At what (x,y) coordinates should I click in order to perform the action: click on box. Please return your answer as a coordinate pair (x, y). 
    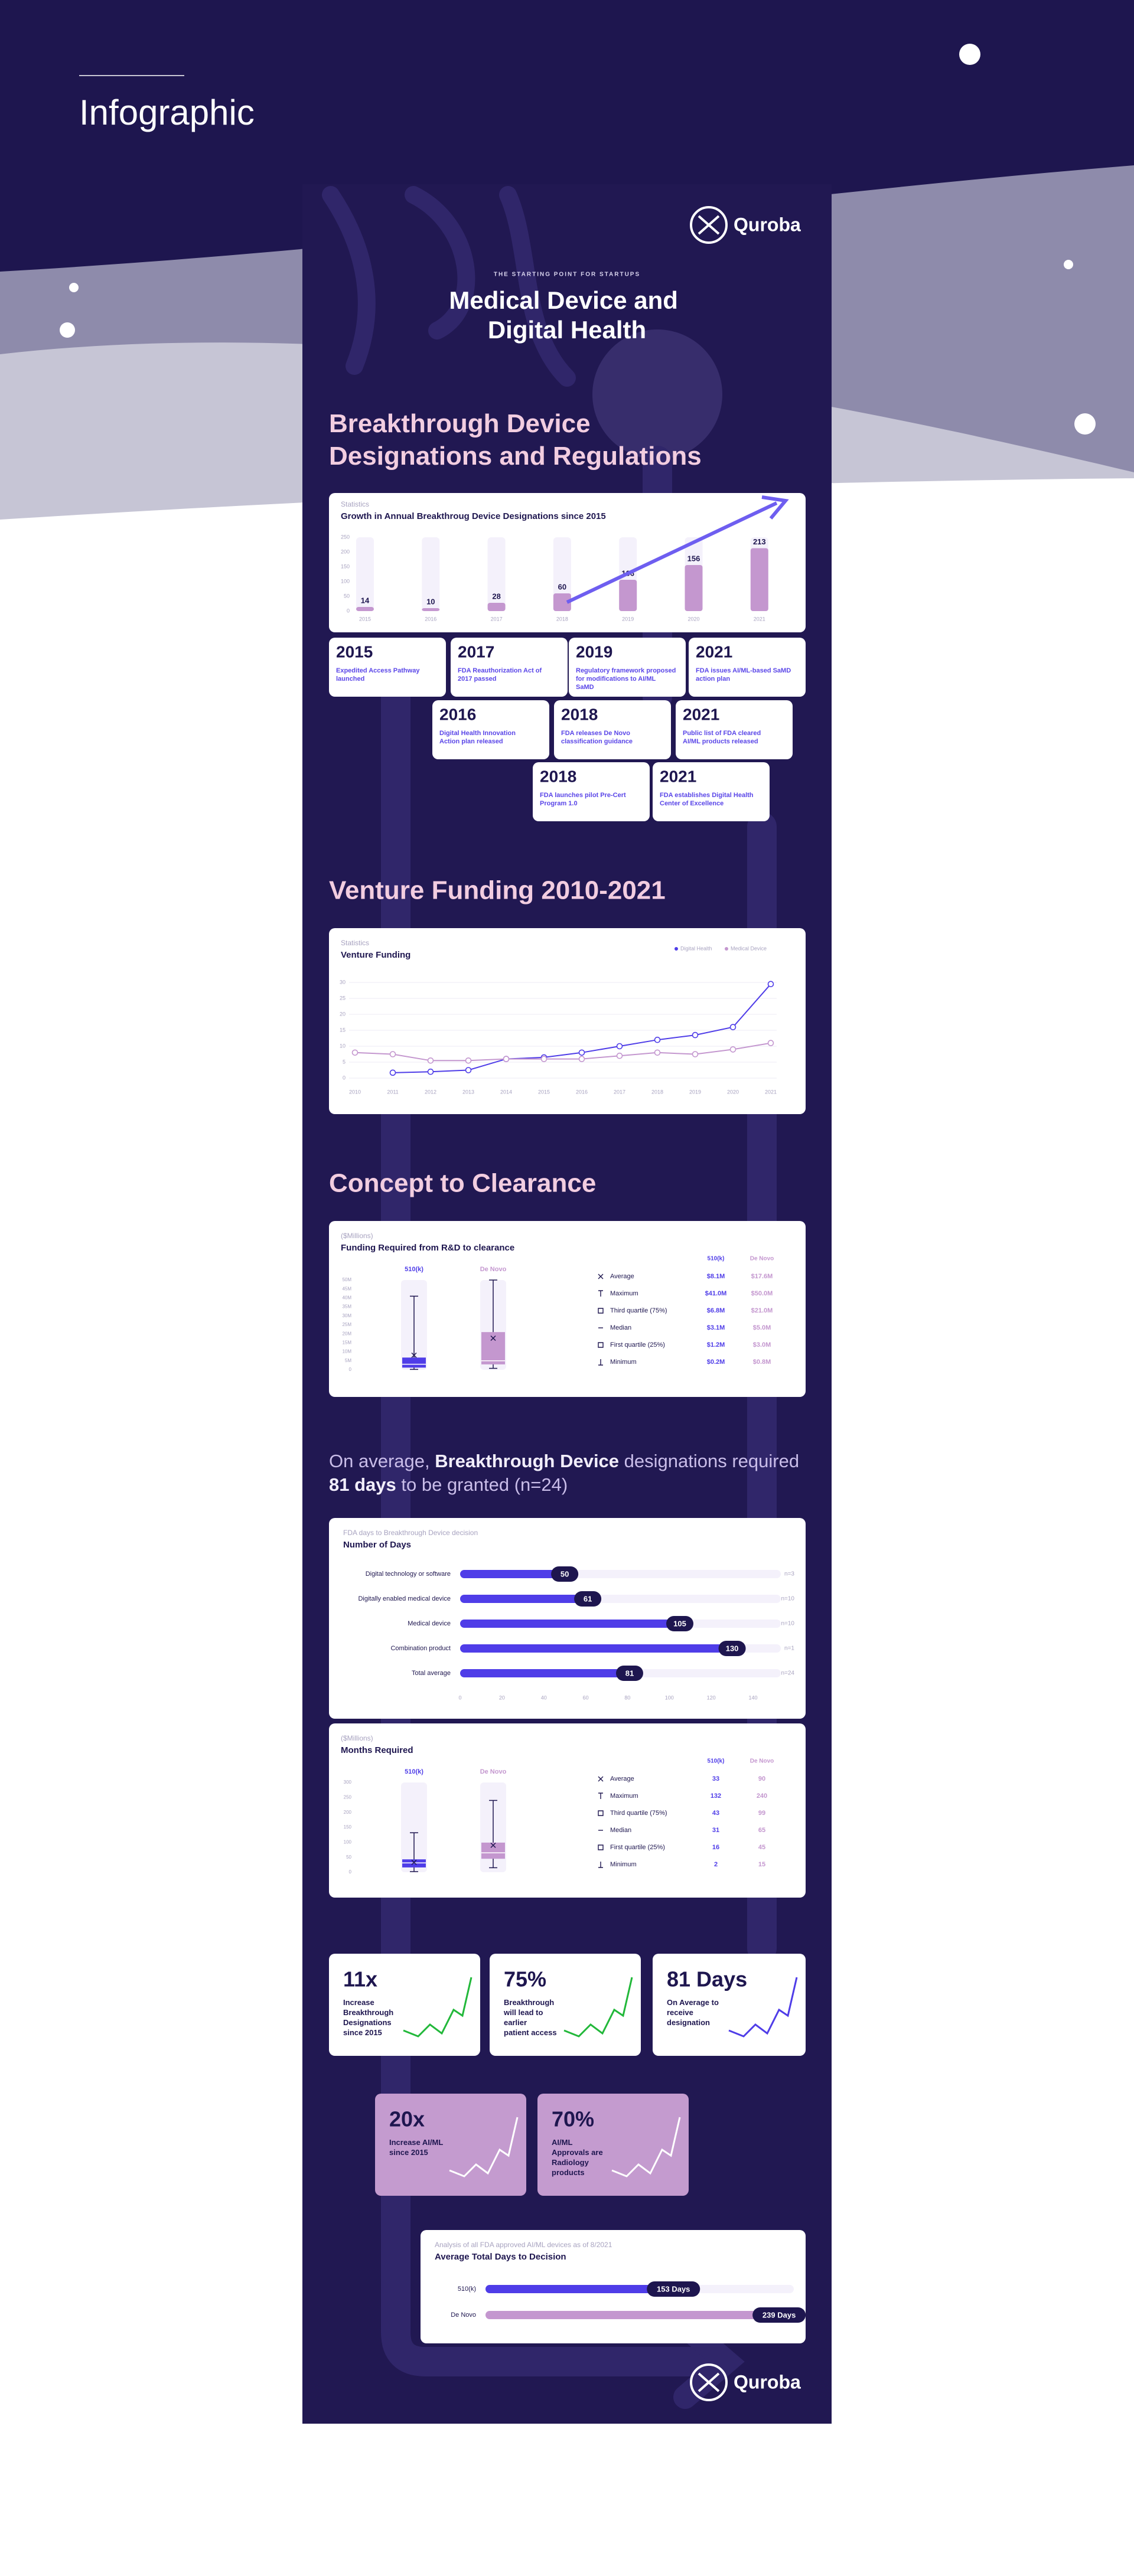
    Looking at the image, I should click on (414, 1863).